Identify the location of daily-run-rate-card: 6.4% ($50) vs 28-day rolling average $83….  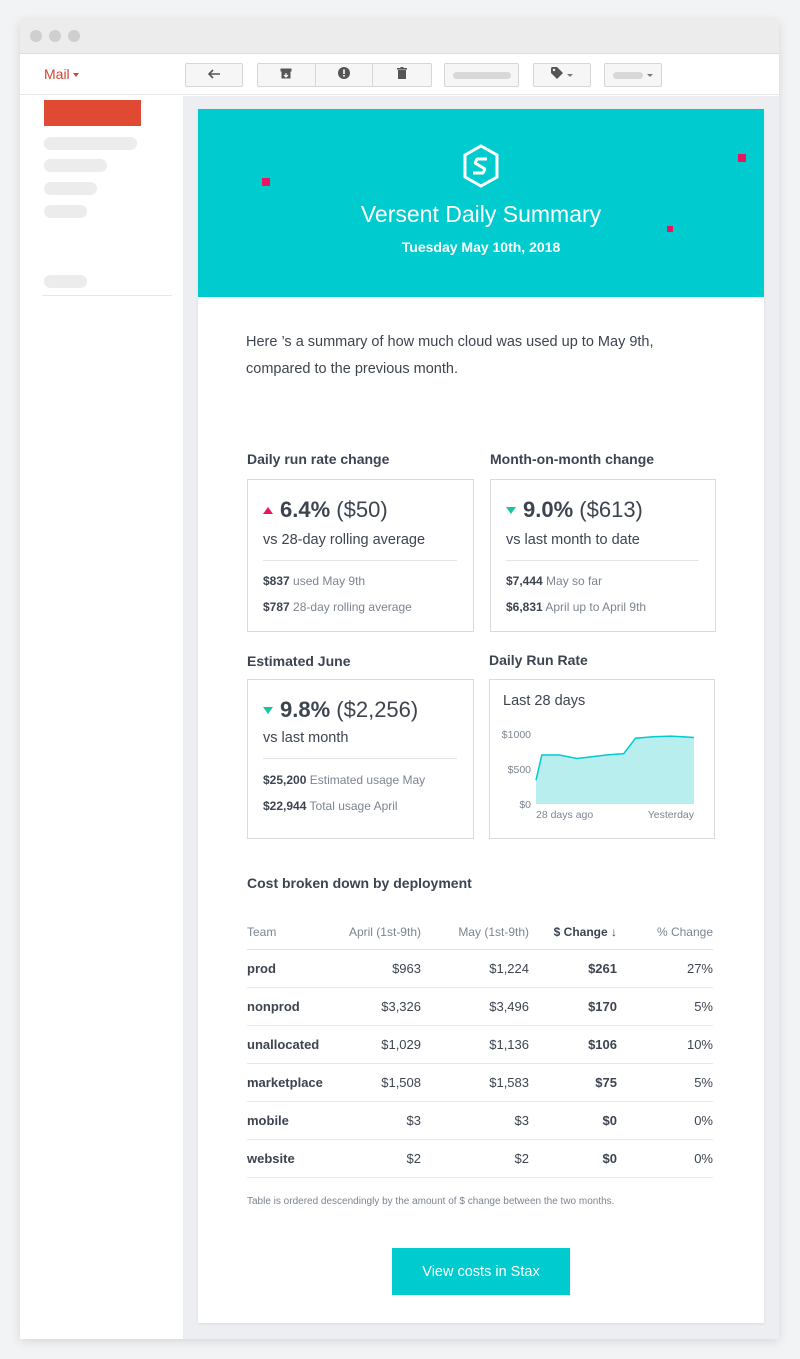
(360, 555).